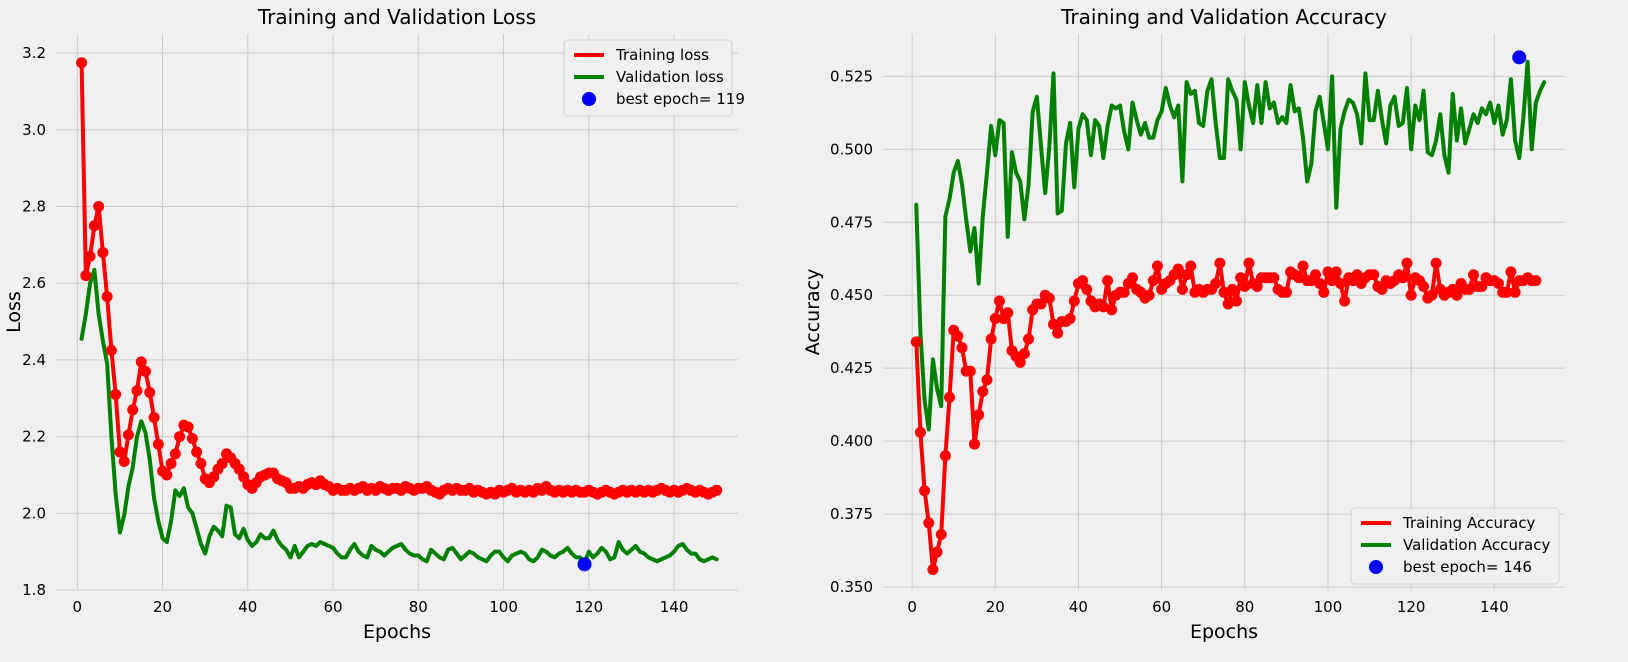  What do you see at coordinates (34, 513) in the screenshot?
I see `y-tick-label: 2.0` at bounding box center [34, 513].